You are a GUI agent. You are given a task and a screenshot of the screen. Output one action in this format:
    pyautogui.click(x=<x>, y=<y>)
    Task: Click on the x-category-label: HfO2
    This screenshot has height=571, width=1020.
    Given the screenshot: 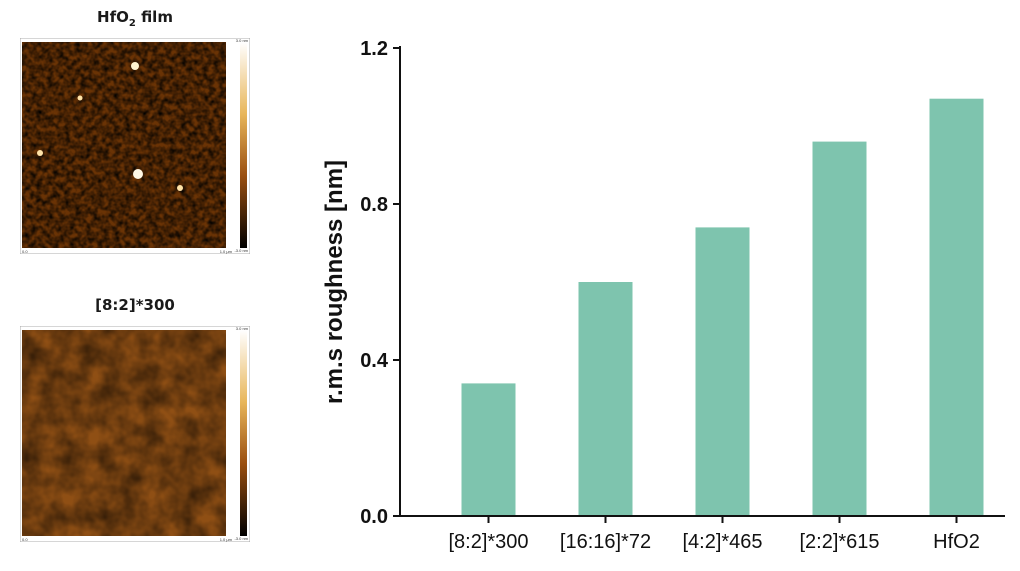 What is the action you would take?
    pyautogui.click(x=956, y=542)
    